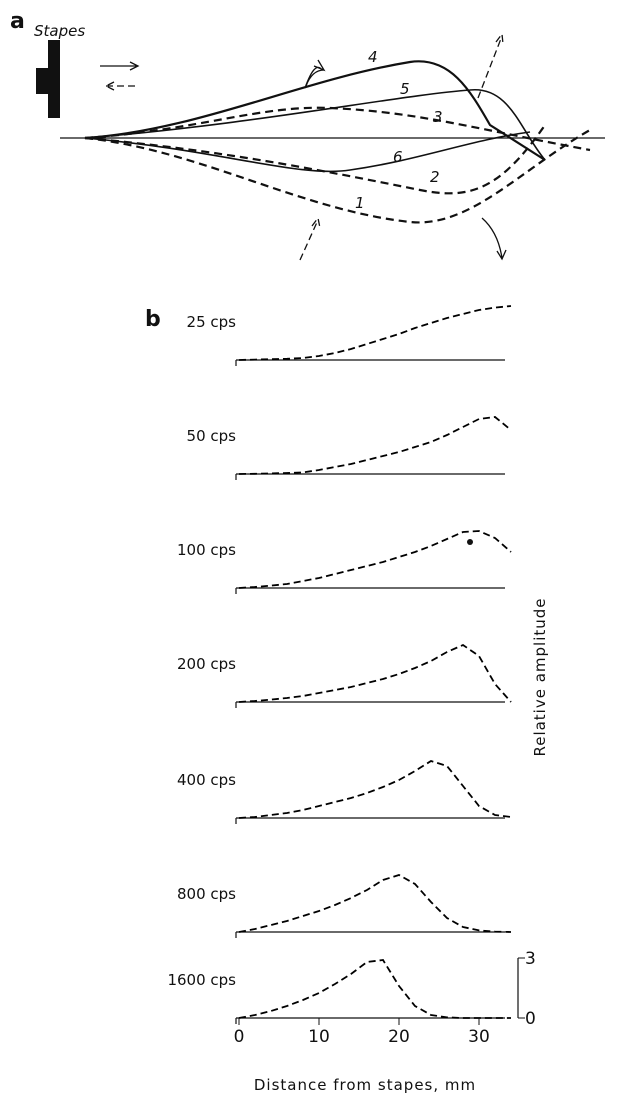 The image size is (637, 1096). Describe the element at coordinates (470, 542) in the screenshot. I see `marker-dot` at that location.